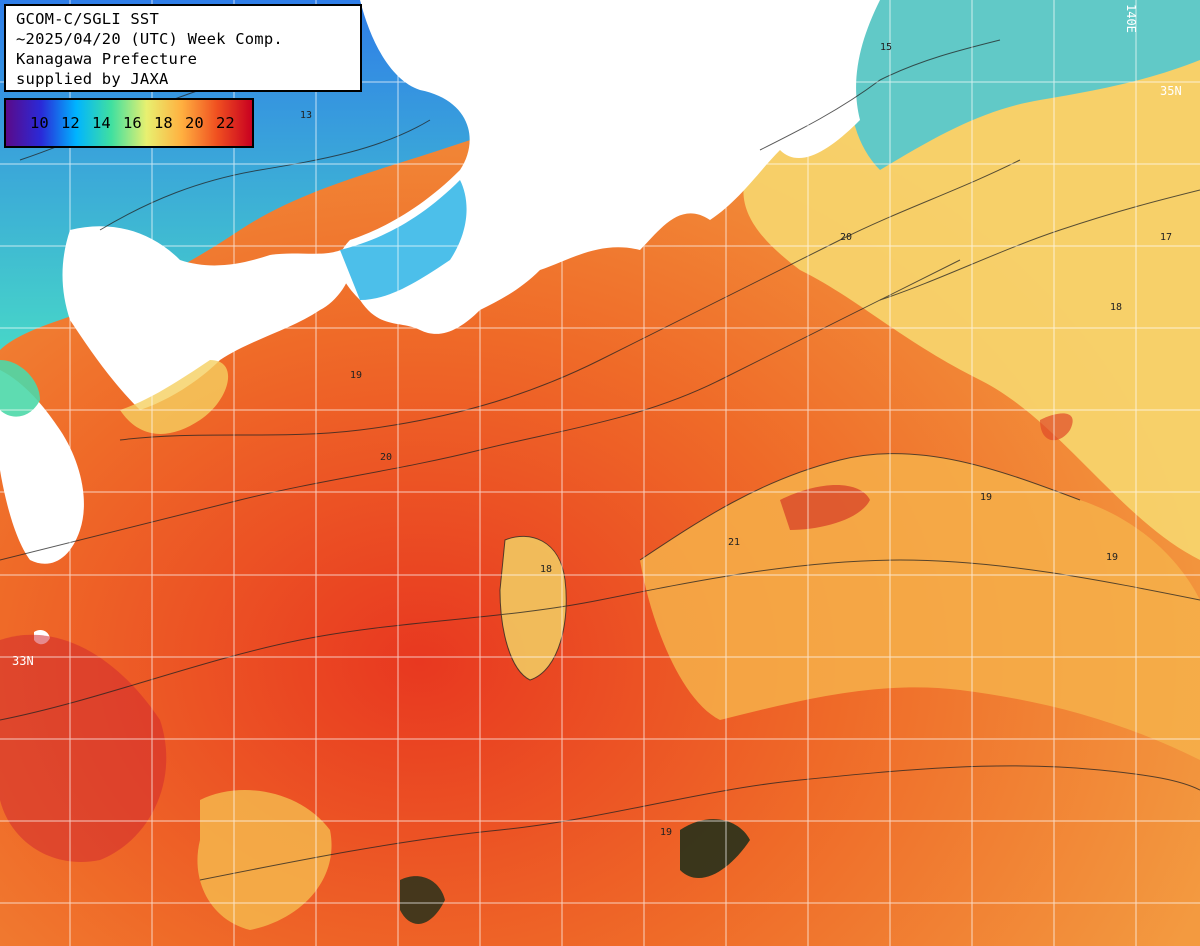 The image size is (1200, 946). What do you see at coordinates (23, 661) in the screenshot?
I see `lat-label-33n: 33N` at bounding box center [23, 661].